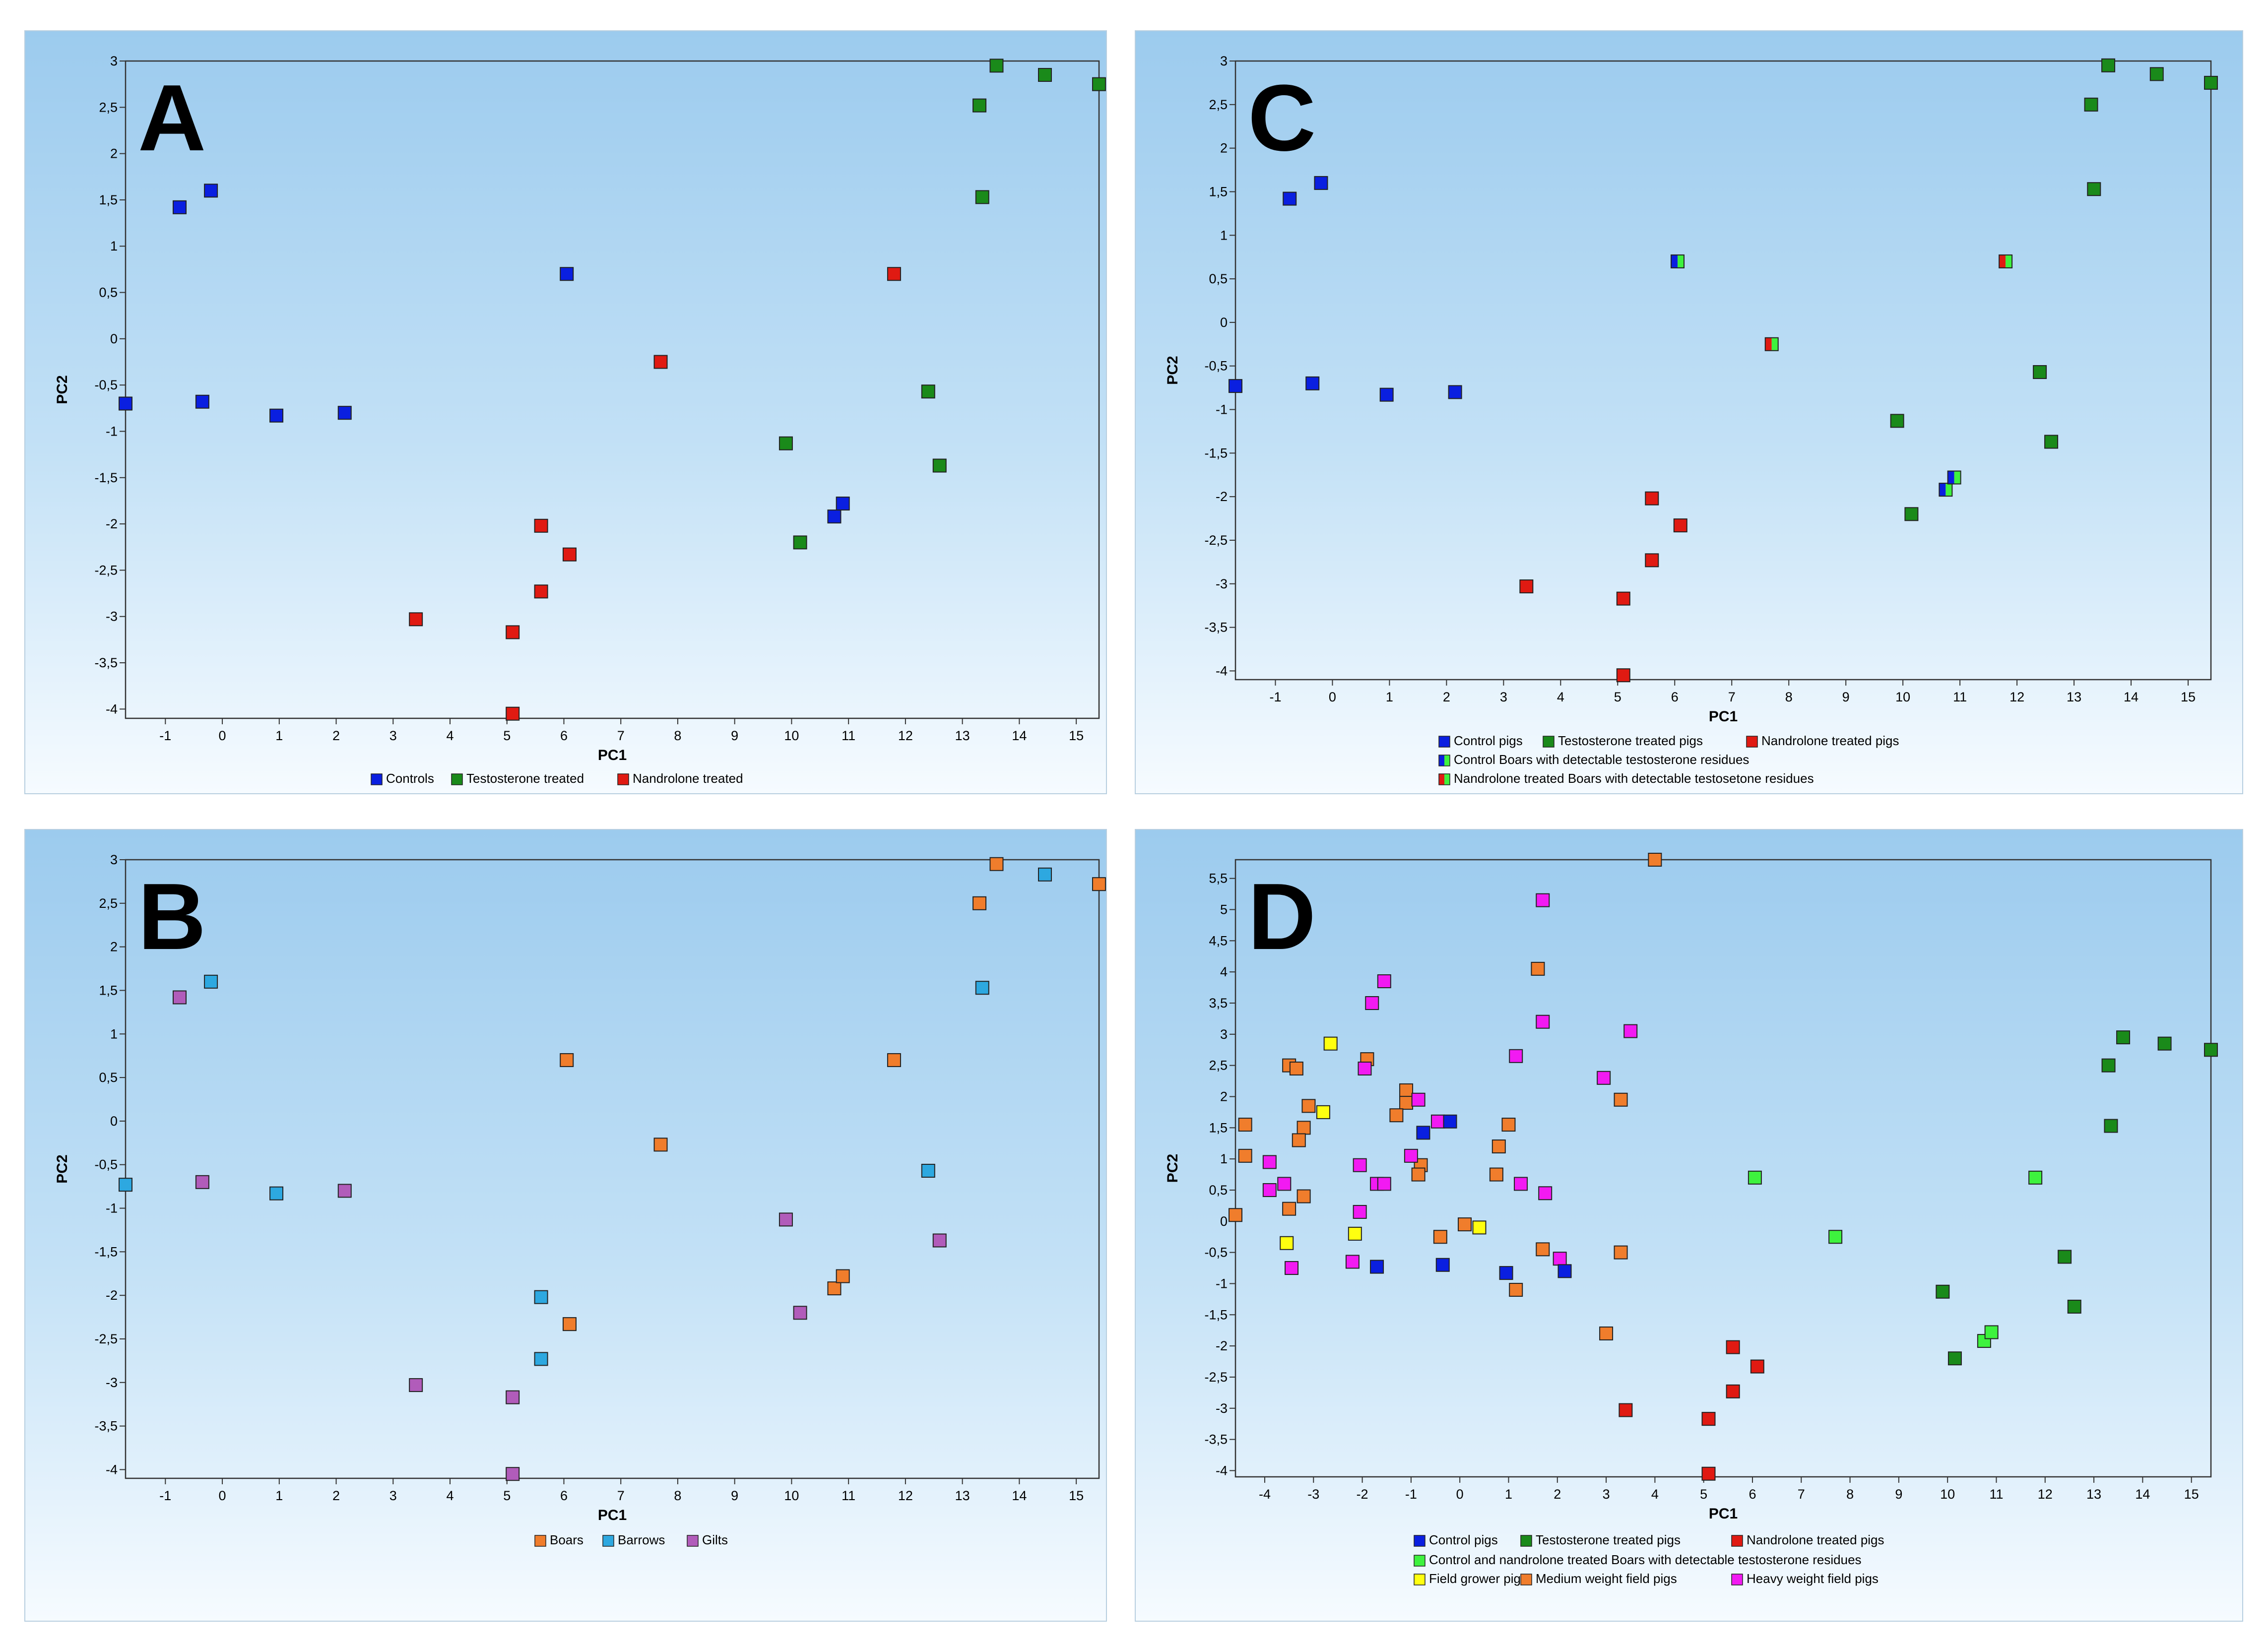 The height and width of the screenshot is (1645, 2268). What do you see at coordinates (1446, 697) in the screenshot?
I see `x-tick-label: 2` at bounding box center [1446, 697].